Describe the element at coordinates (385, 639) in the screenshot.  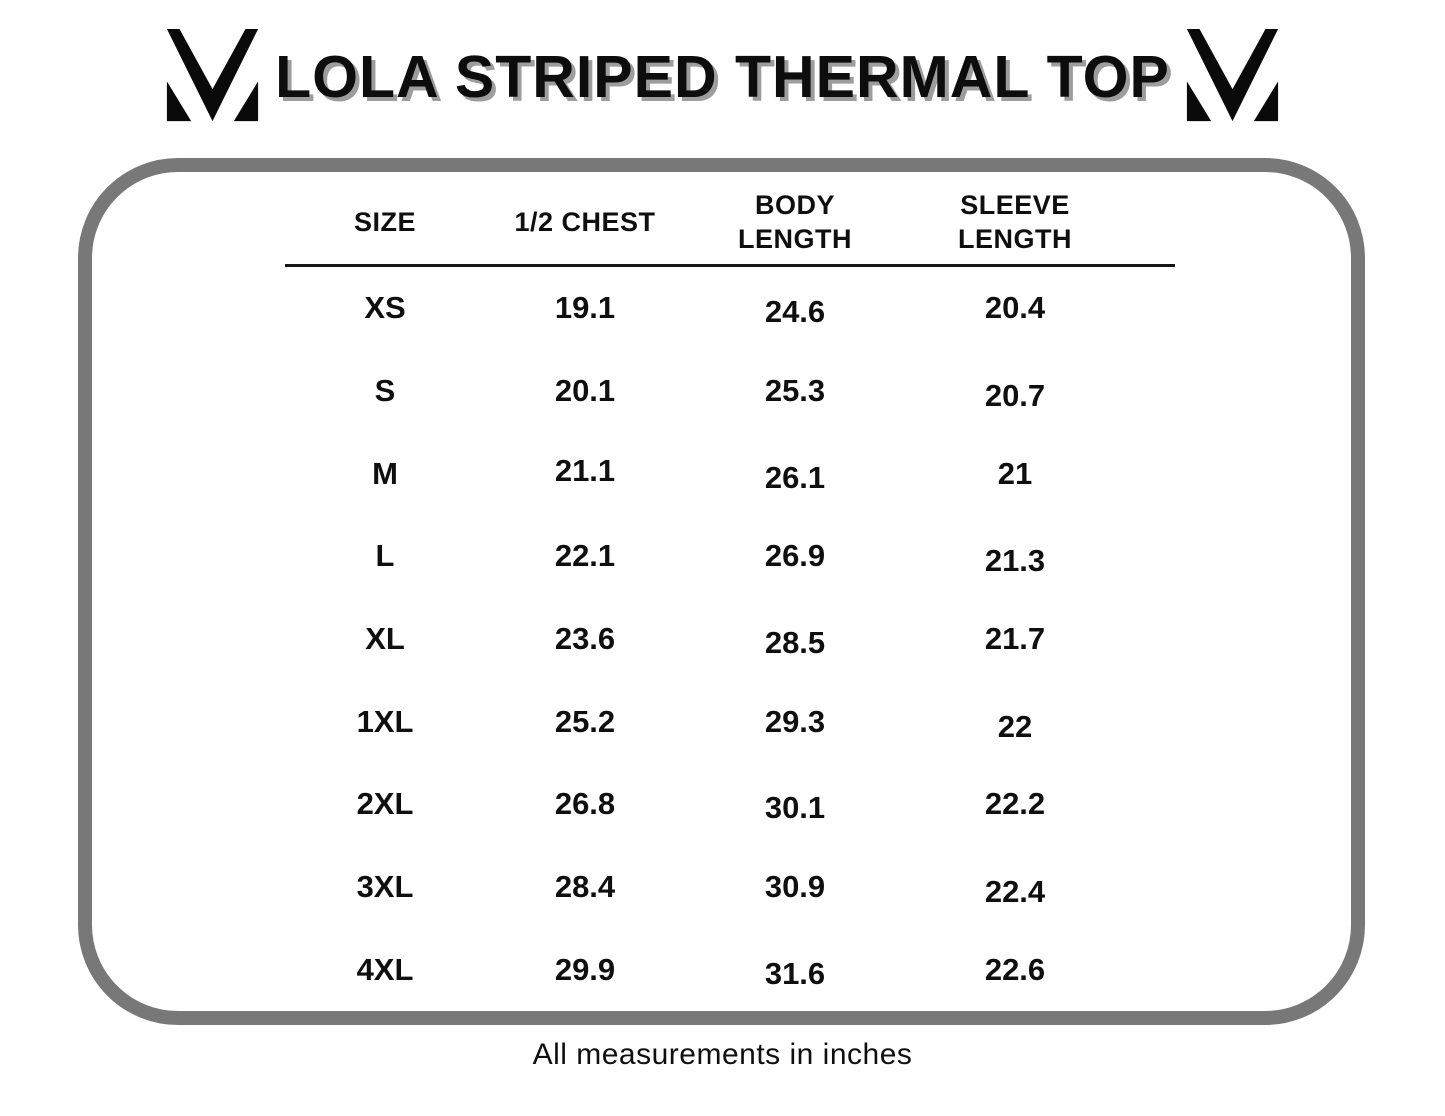
I see `cell-size: XL` at that location.